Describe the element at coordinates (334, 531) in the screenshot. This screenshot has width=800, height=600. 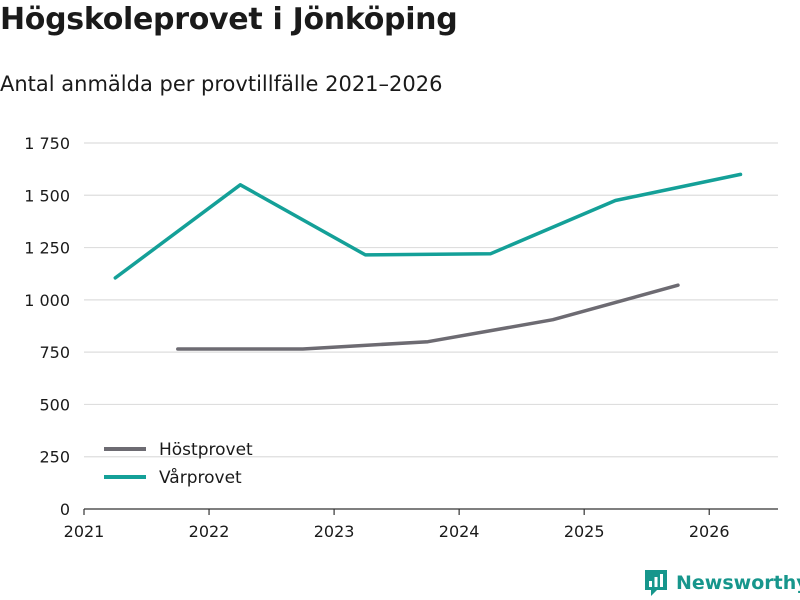
I see `x-tick-label: 2023` at that location.